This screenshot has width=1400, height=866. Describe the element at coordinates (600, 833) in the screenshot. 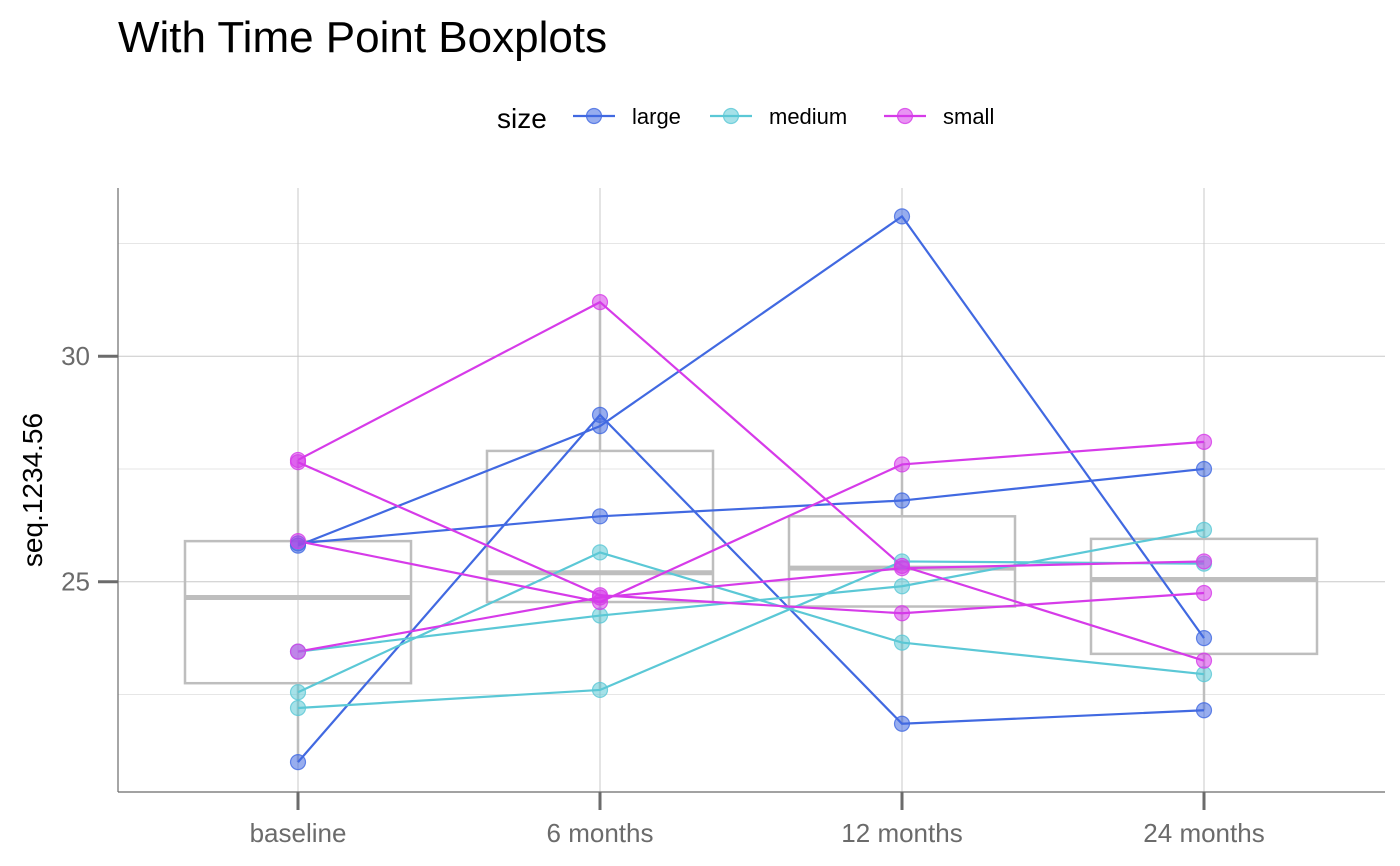

I see `x-tick-label: 6 months` at that location.